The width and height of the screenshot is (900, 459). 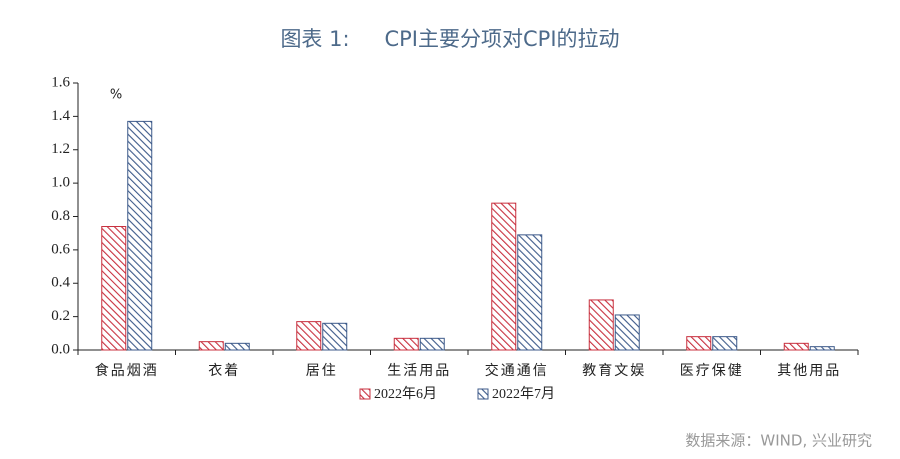 I want to click on y-tick-label: 0.6, so click(x=60, y=249).